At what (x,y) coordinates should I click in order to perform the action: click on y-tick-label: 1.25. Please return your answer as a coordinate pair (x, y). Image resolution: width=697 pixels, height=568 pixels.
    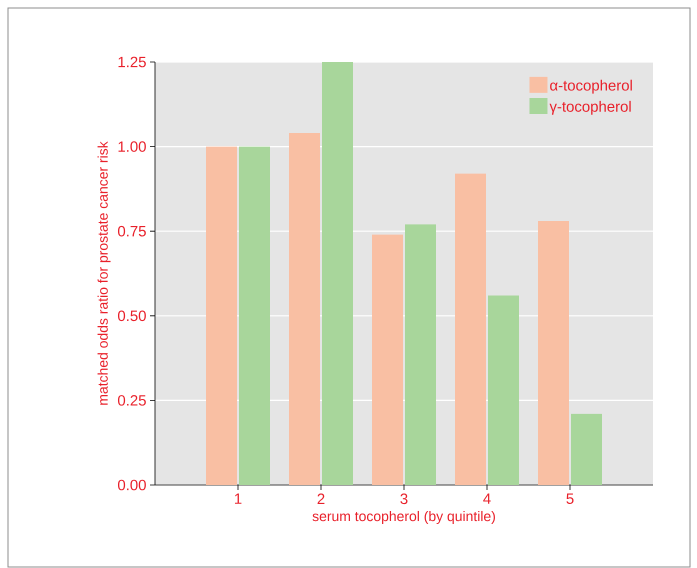
    Looking at the image, I should click on (132, 62).